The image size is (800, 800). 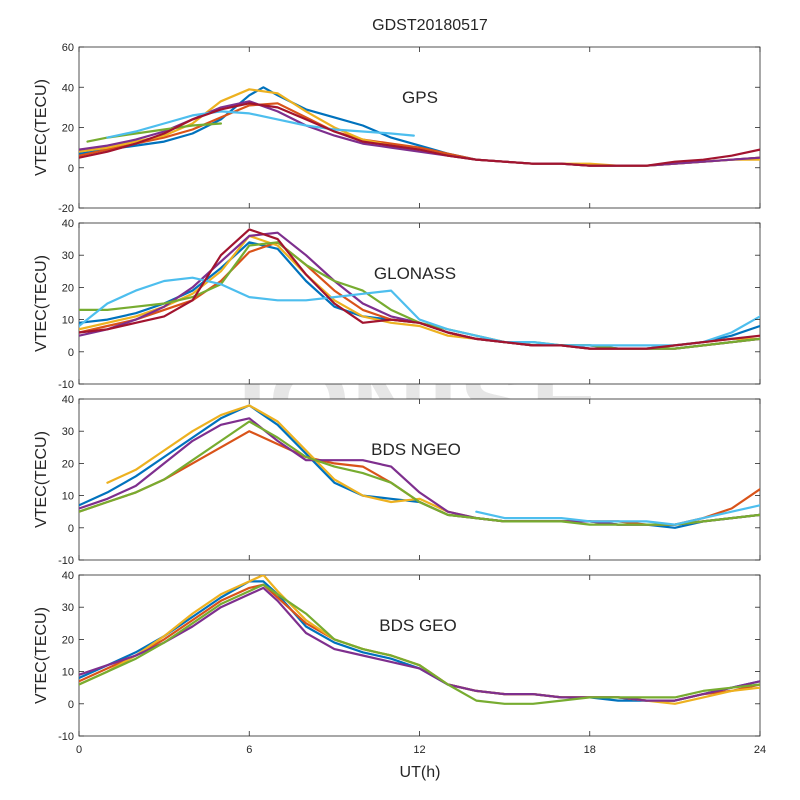 What do you see at coordinates (79, 750) in the screenshot?
I see `x-tick-label: 0` at bounding box center [79, 750].